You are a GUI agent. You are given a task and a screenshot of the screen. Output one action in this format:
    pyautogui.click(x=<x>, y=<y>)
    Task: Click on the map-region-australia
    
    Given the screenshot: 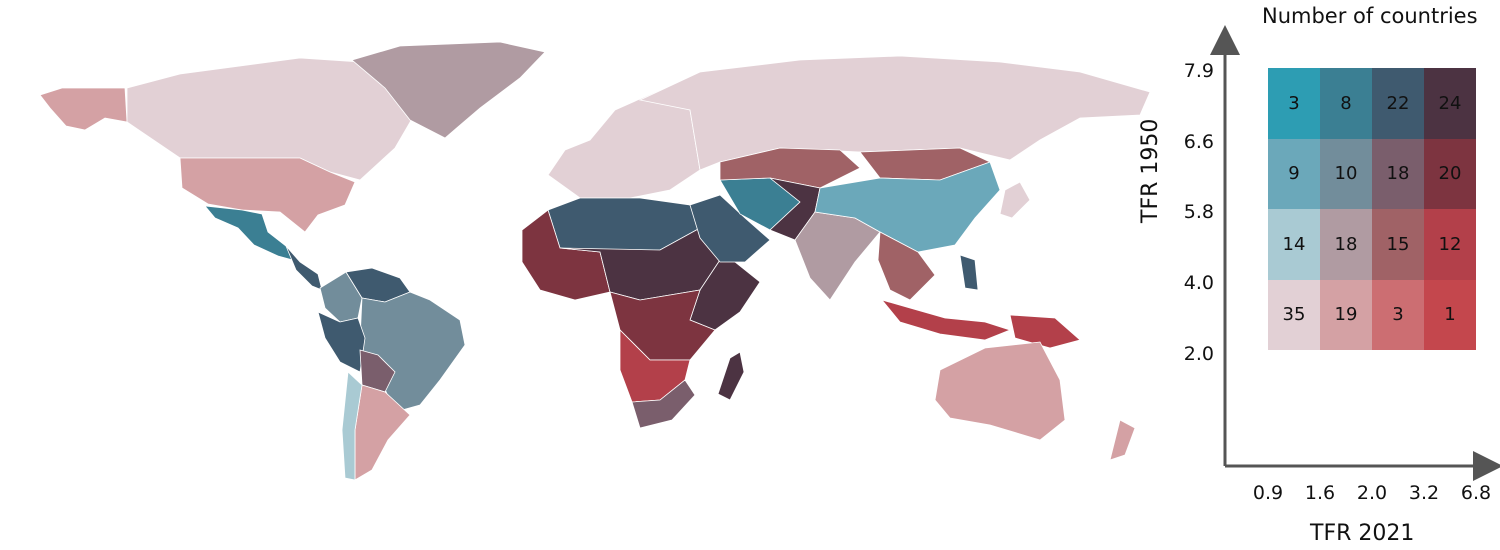 What is the action you would take?
    pyautogui.click(x=1000, y=391)
    